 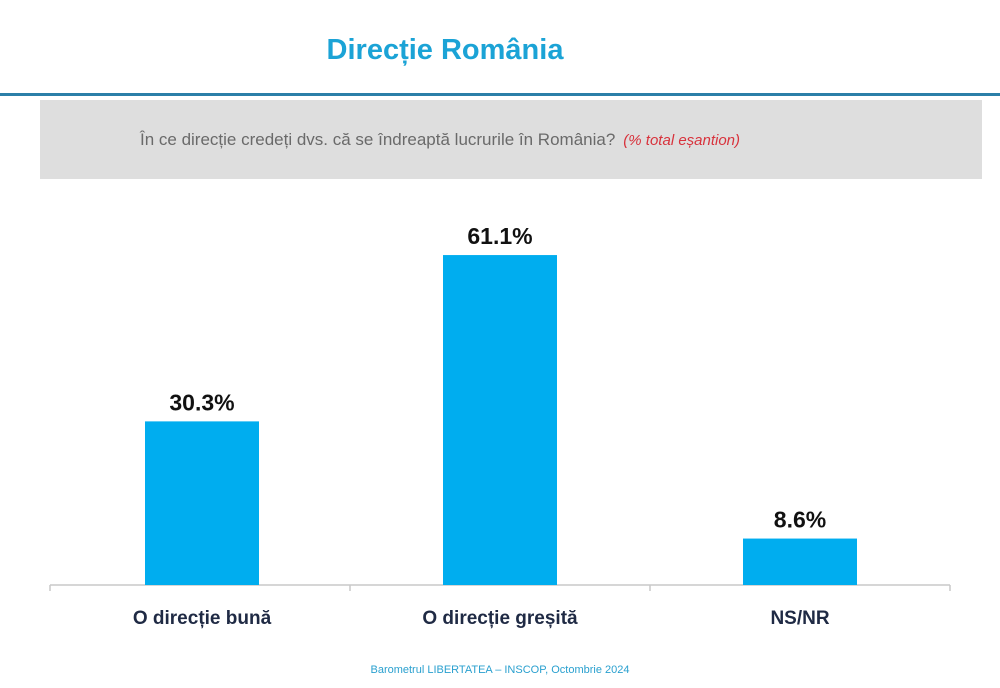 What do you see at coordinates (500, 94) in the screenshot?
I see `title-divider` at bounding box center [500, 94].